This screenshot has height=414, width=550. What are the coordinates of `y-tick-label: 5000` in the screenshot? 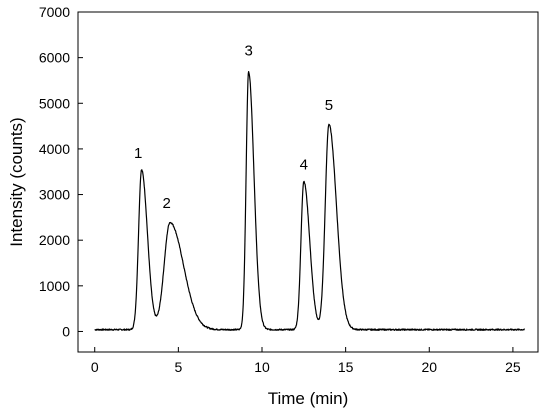 It's located at (54, 103).